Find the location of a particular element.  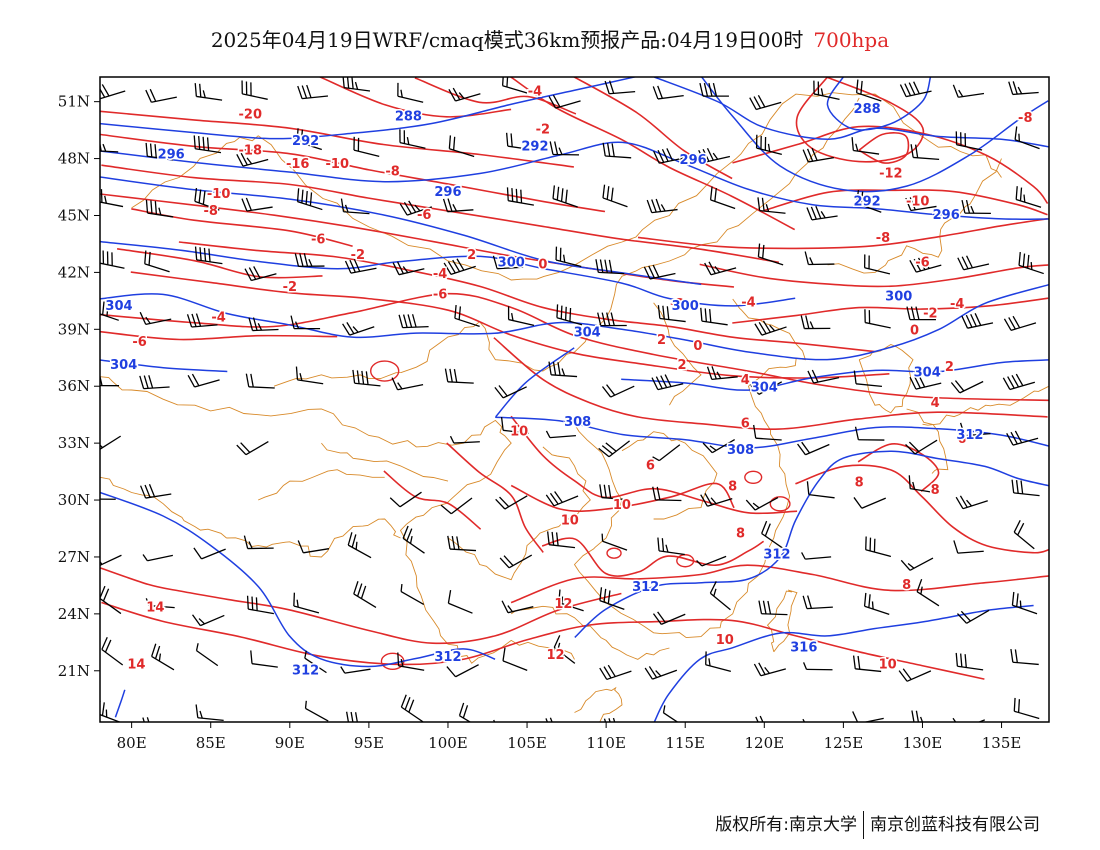

lon-tick-label: 105E is located at coordinates (527, 743).